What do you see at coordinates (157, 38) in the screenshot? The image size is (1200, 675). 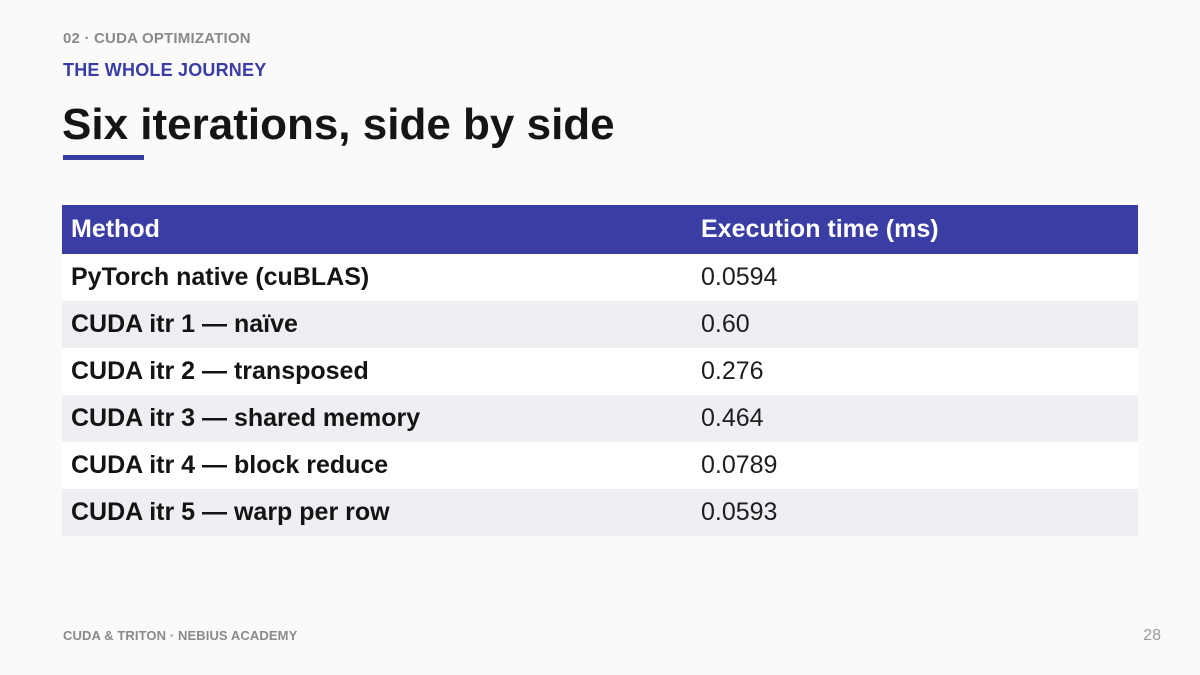 I see `slide-eyebrow: 02 · CUDA OPTIMIZATION` at bounding box center [157, 38].